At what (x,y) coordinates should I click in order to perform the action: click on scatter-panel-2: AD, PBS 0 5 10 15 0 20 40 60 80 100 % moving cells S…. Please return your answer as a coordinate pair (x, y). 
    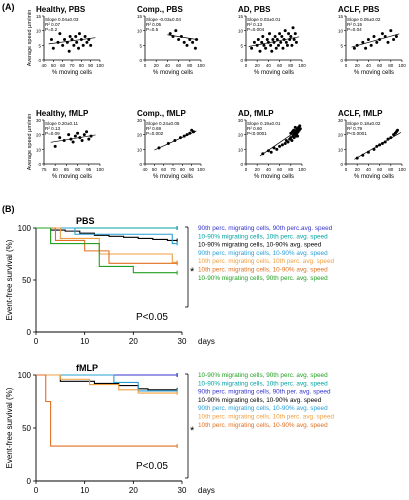
    Looking at the image, I should click on (272, 40).